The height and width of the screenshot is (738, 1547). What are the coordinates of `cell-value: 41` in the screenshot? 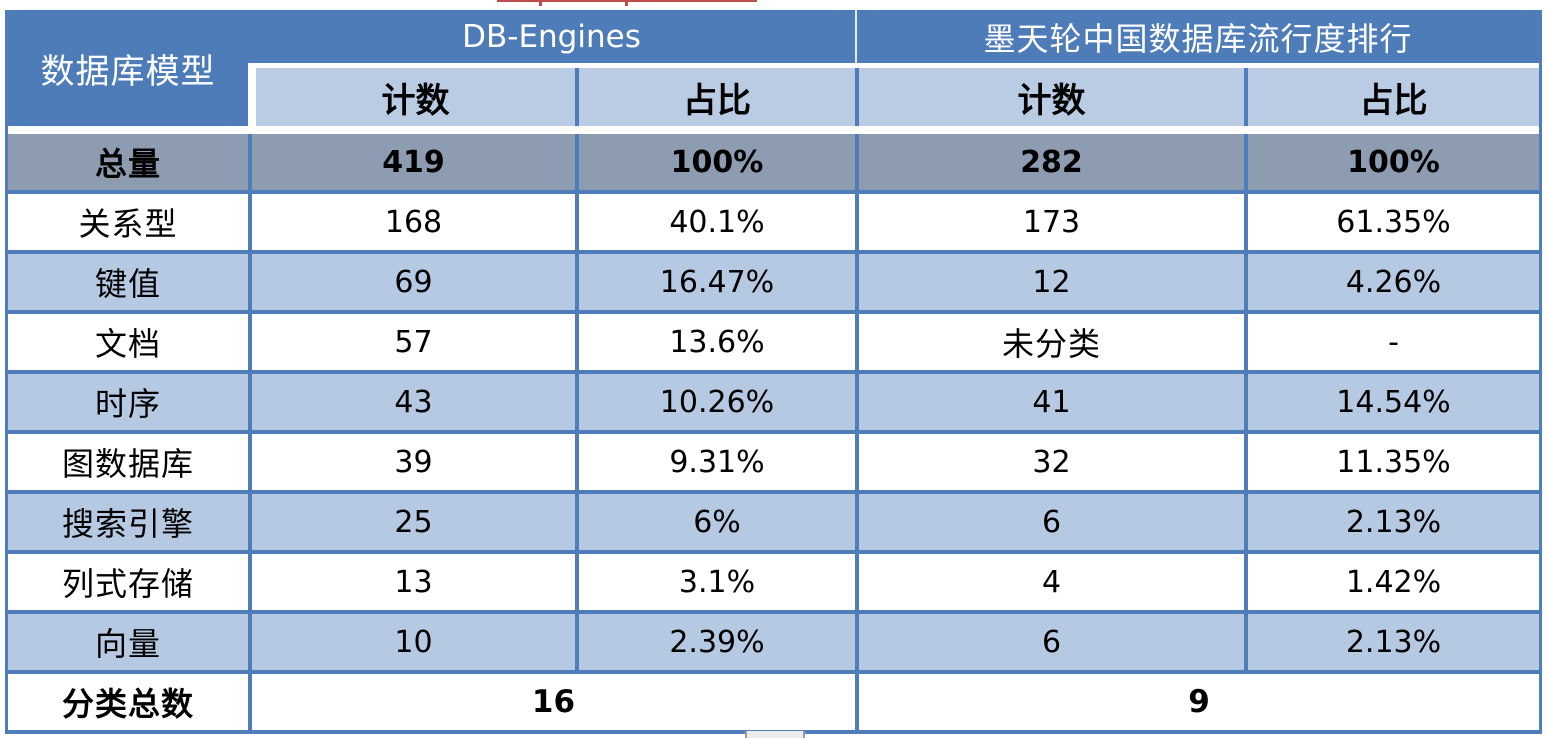 It's located at (1049, 402).